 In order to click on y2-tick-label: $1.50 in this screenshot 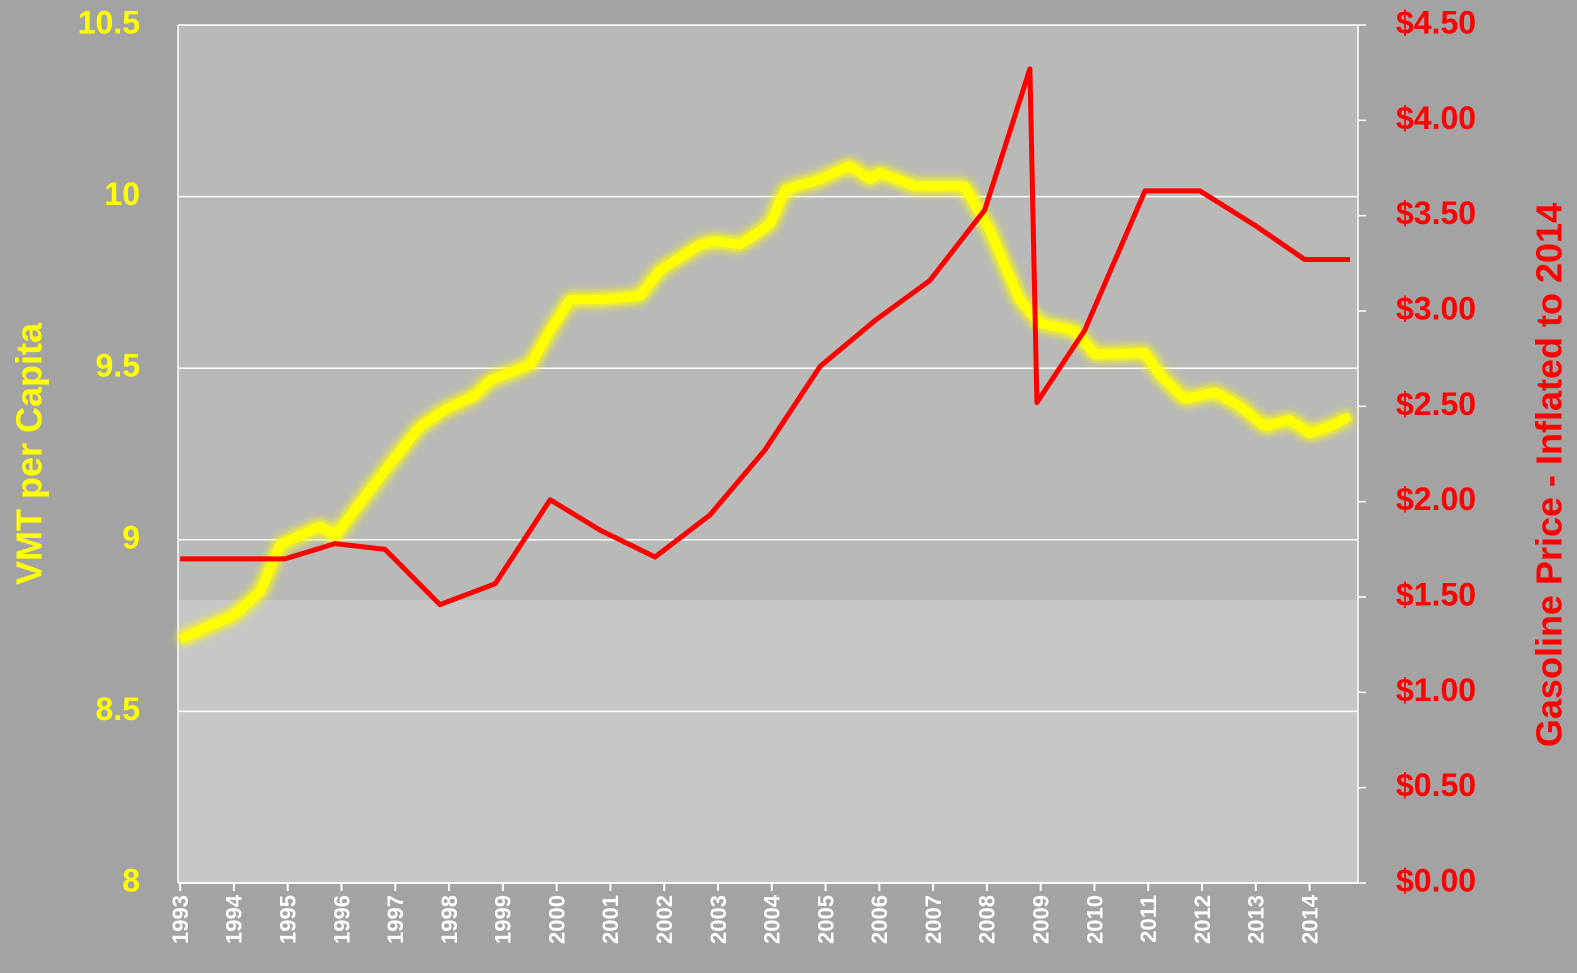, I will do `click(1436, 594)`.